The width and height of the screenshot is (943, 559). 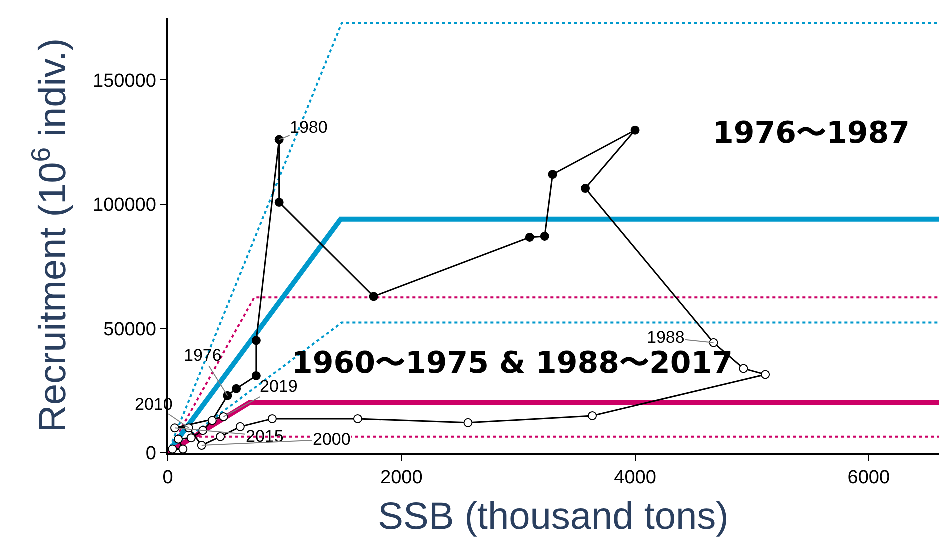 I want to click on annotation: 1976, so click(x=203, y=355).